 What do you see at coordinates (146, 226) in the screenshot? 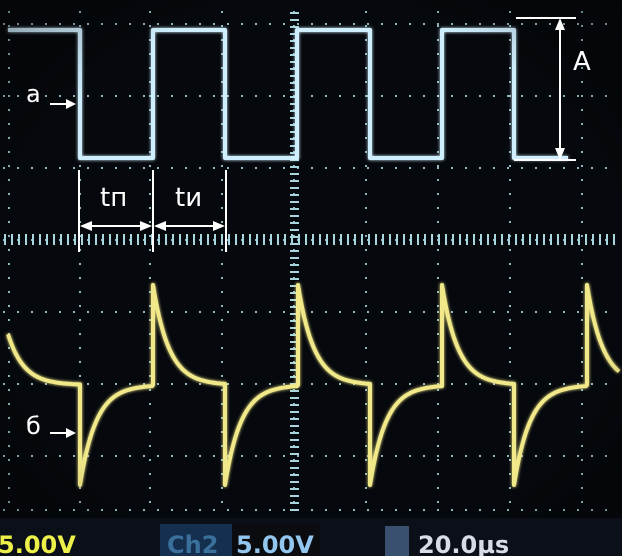
I see `t-pause-arrow-right-icon` at bounding box center [146, 226].